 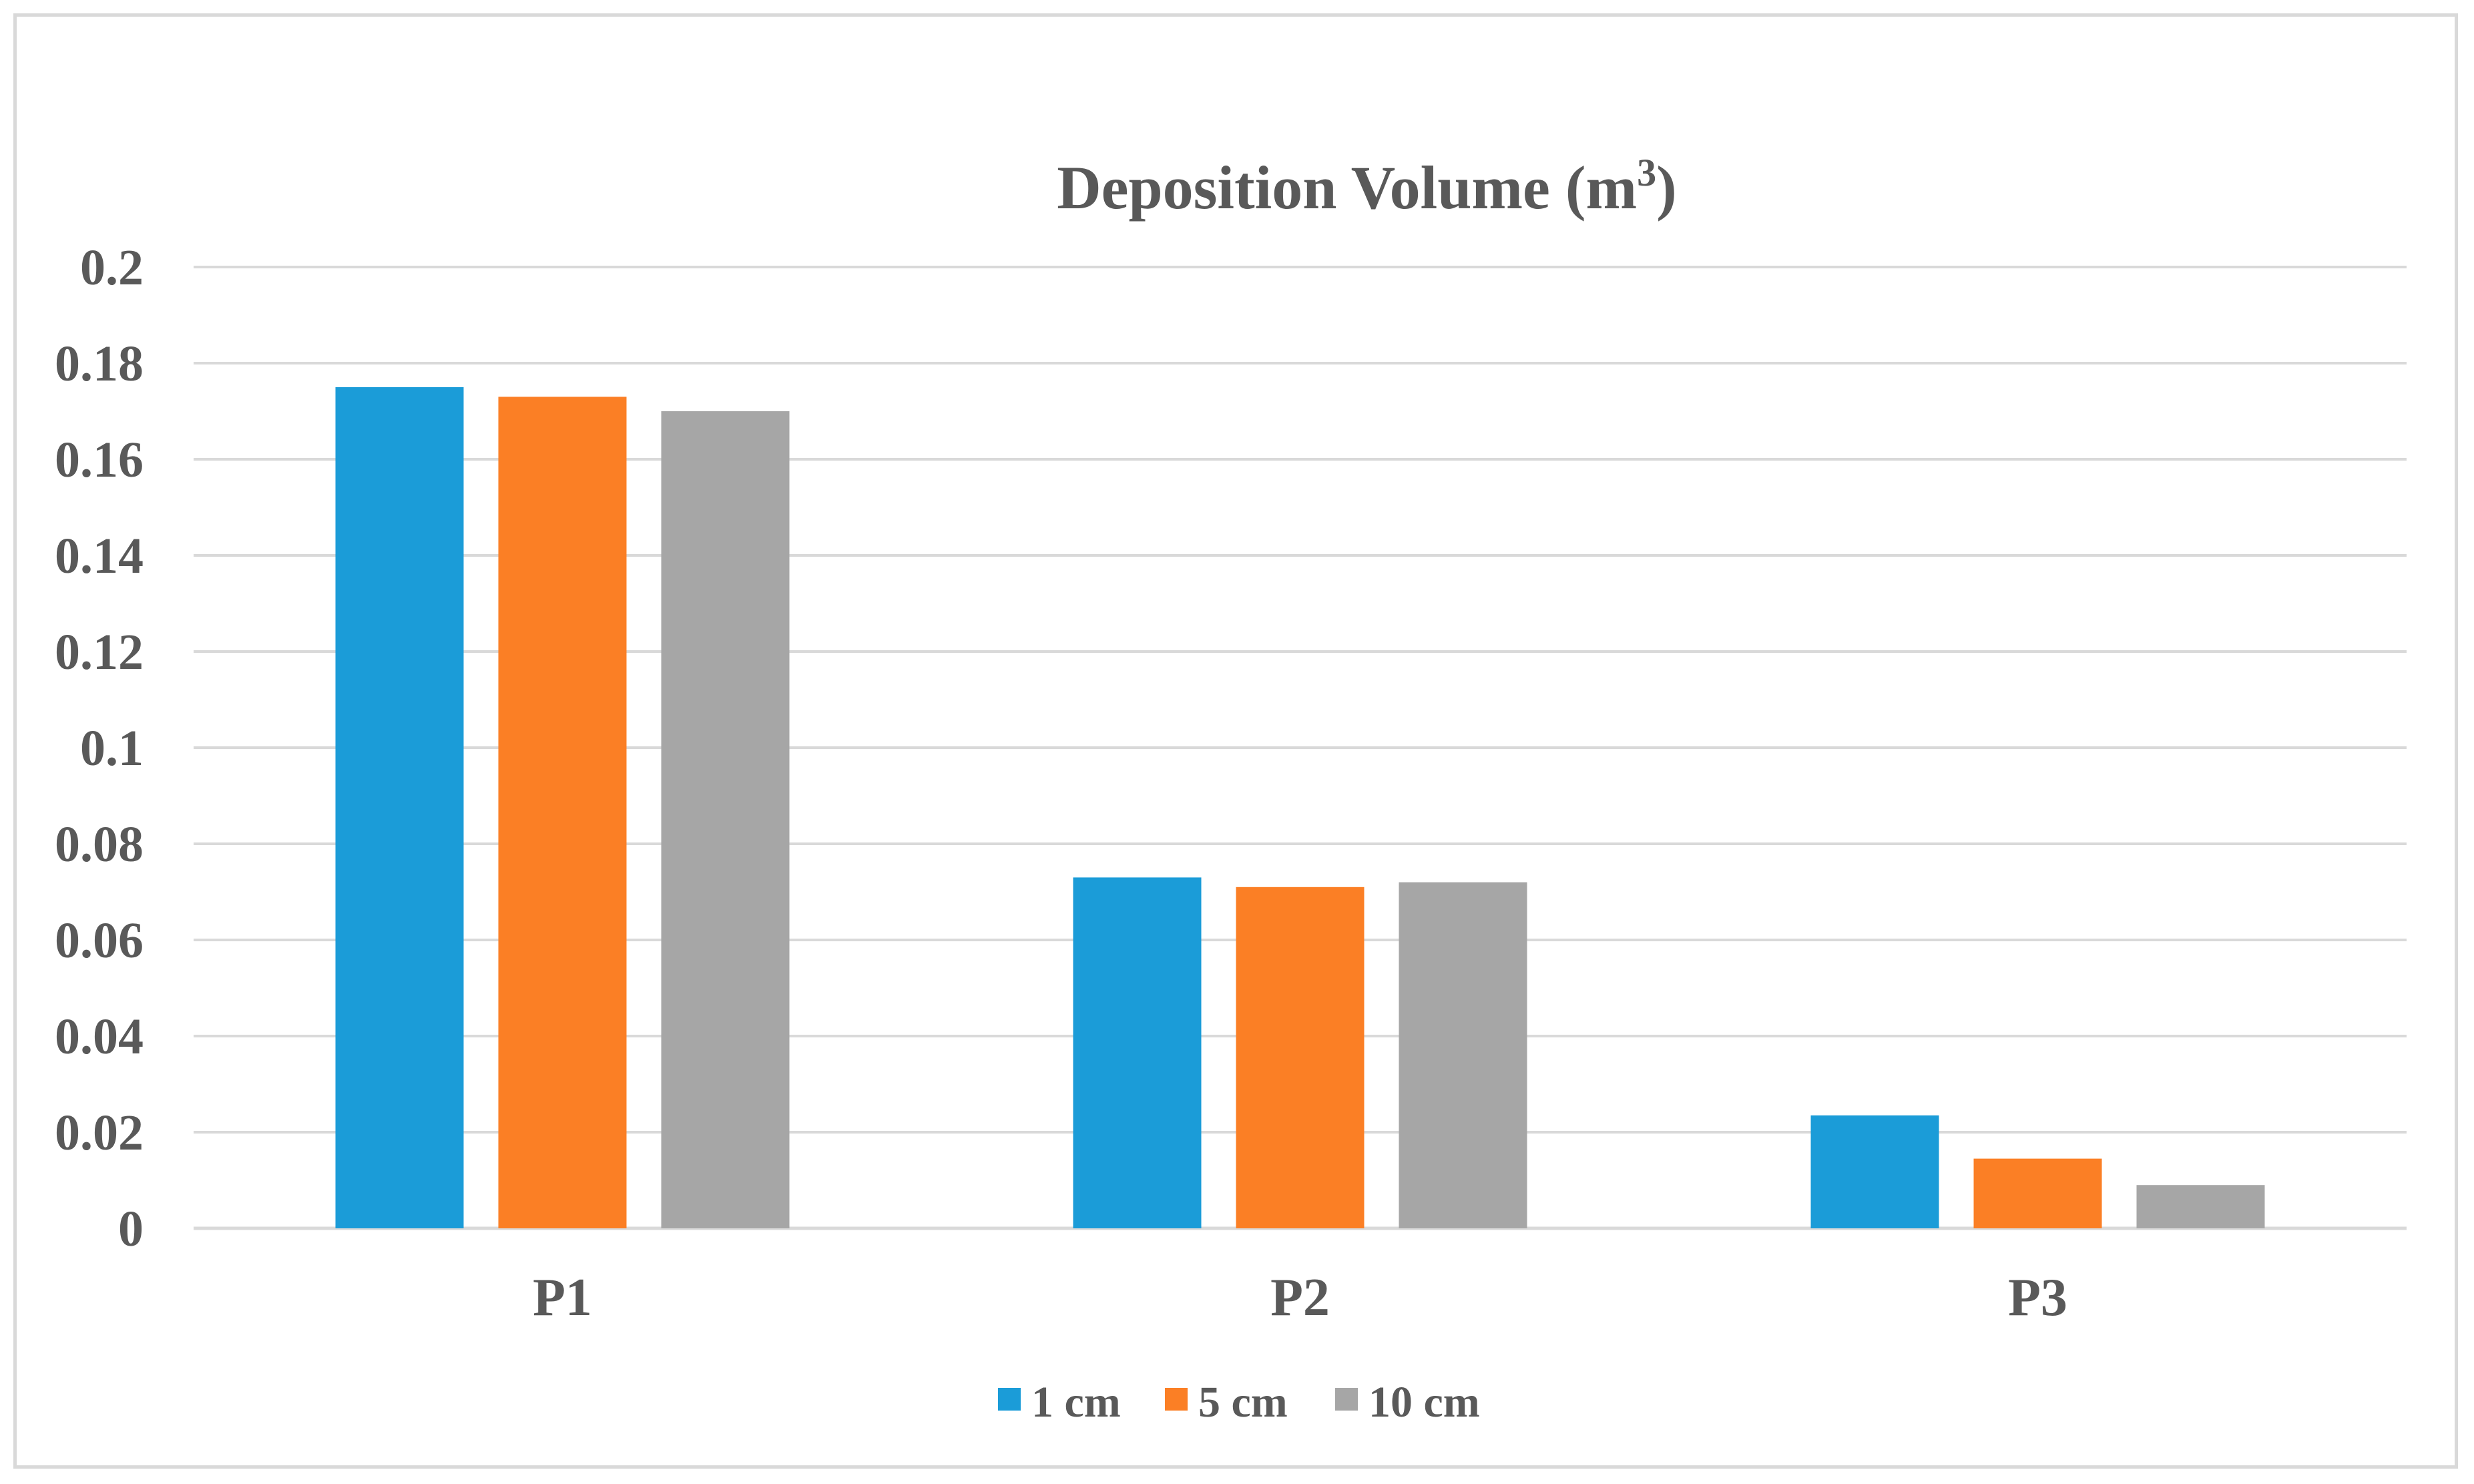 What do you see at coordinates (2037, 1297) in the screenshot?
I see `x-tick-label: P3` at bounding box center [2037, 1297].